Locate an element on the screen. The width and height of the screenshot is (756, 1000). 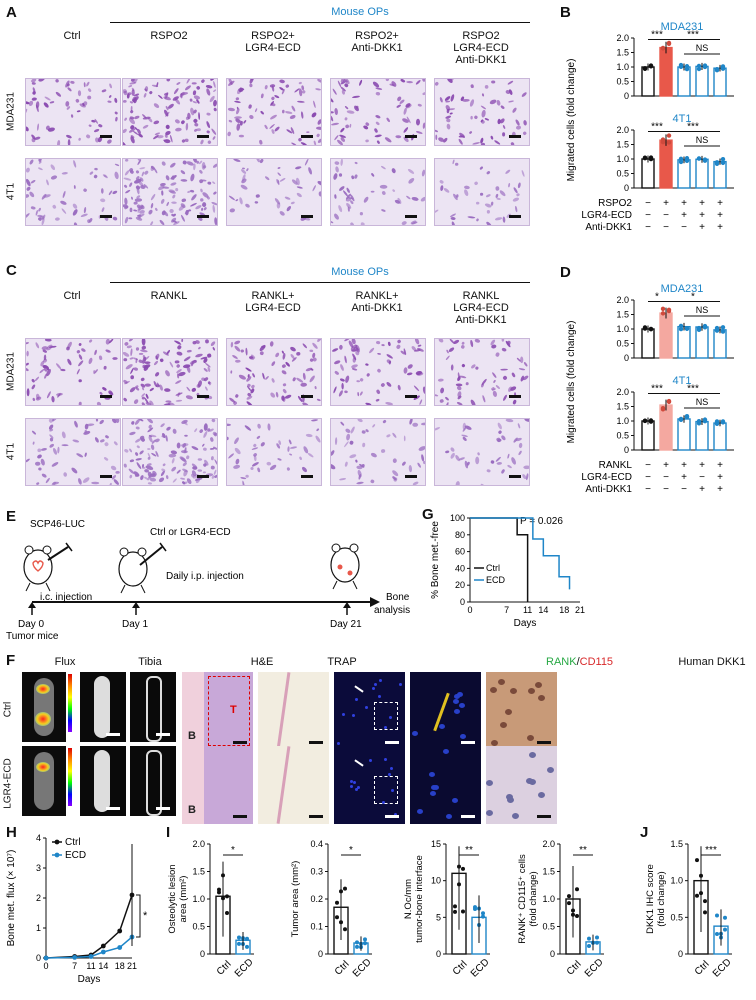
y-tick-label: 0.1 is located at coordinates (316, 927).